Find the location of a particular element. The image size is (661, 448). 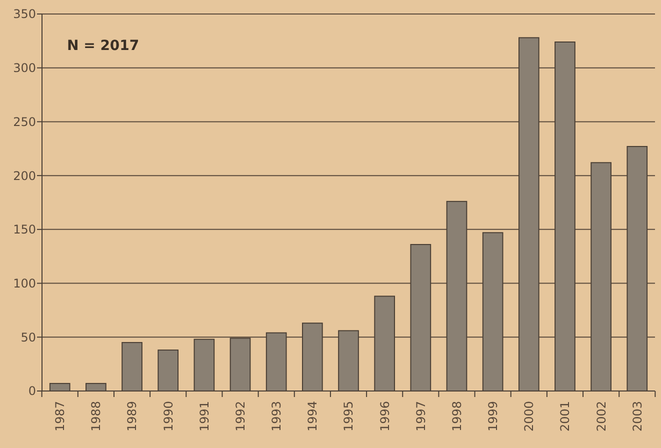

x-tick-label: 1987 is located at coordinates (60, 416).